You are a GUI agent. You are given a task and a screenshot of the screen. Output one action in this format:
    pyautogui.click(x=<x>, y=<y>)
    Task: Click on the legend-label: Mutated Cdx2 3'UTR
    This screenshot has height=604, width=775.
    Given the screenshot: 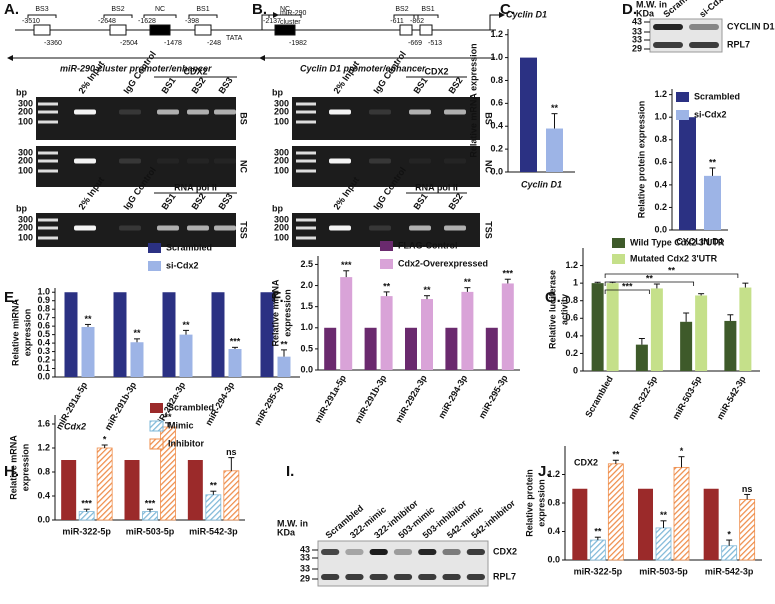 What is the action you would take?
    pyautogui.click(x=674, y=258)
    